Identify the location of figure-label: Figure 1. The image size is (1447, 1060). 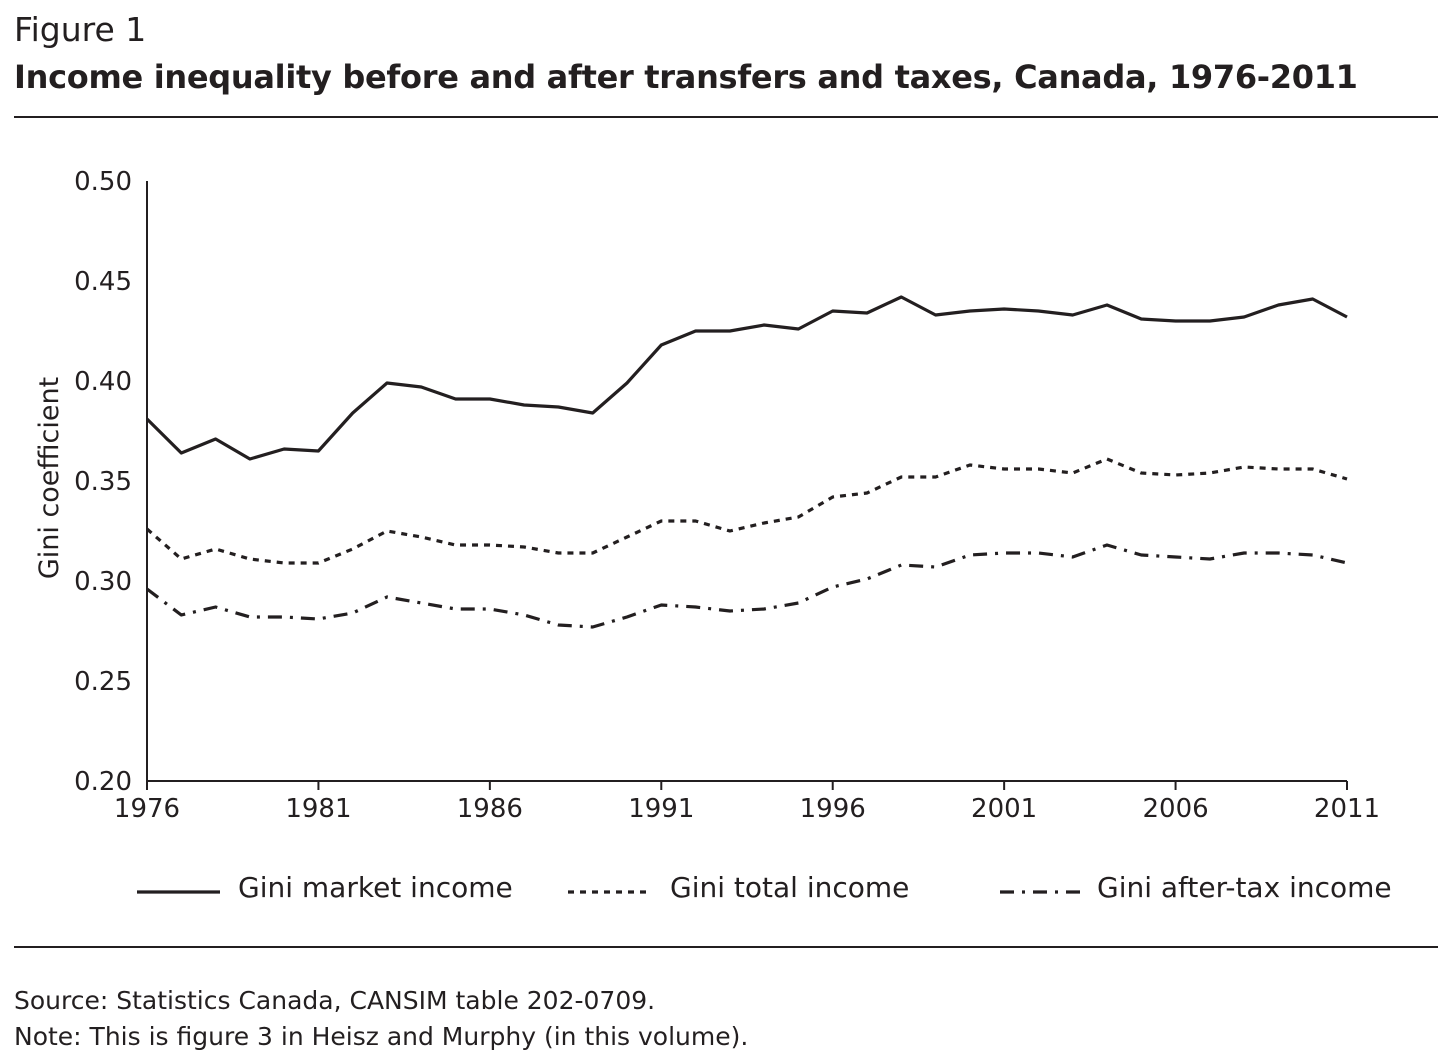
(80, 29).